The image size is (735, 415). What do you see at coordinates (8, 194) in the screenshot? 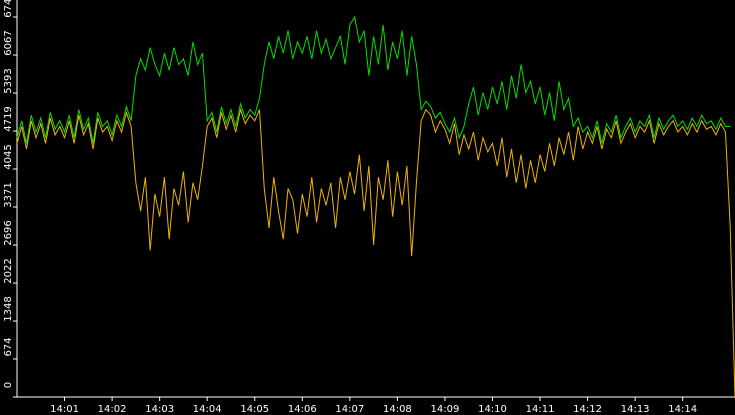
I see `y-tick-label: 3371` at bounding box center [8, 194].